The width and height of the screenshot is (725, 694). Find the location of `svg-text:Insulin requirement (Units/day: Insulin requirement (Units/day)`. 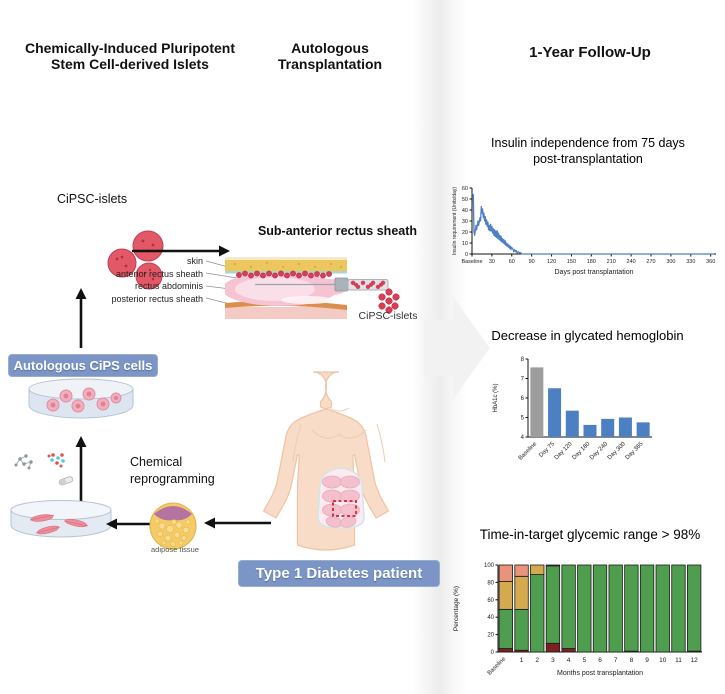

svg-text:Insulin requirement (Units/day: Insulin requirement (Units/day) is located at coordinates (455, 221).